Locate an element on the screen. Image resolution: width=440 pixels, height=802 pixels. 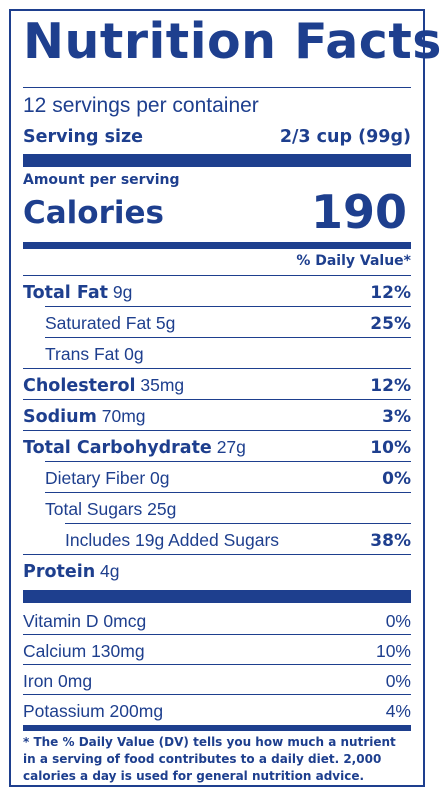
calories-value: 190 is located at coordinates (358, 212).